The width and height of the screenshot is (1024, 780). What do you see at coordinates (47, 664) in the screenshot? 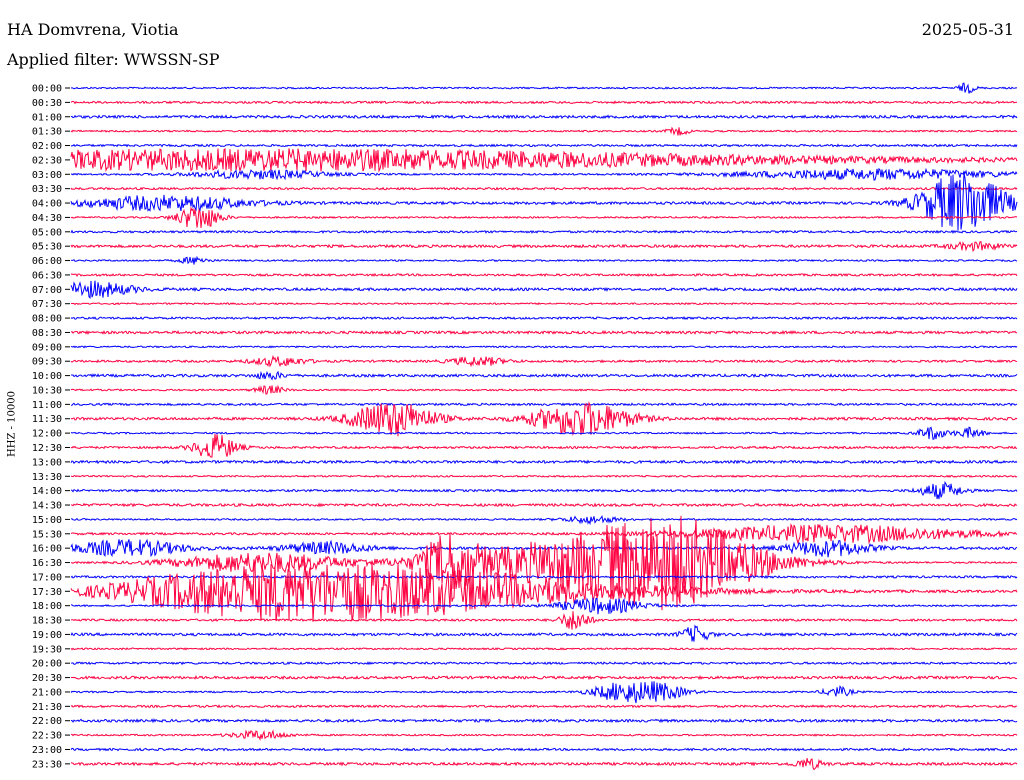
I see `row-time-label: 20:00` at bounding box center [47, 664].